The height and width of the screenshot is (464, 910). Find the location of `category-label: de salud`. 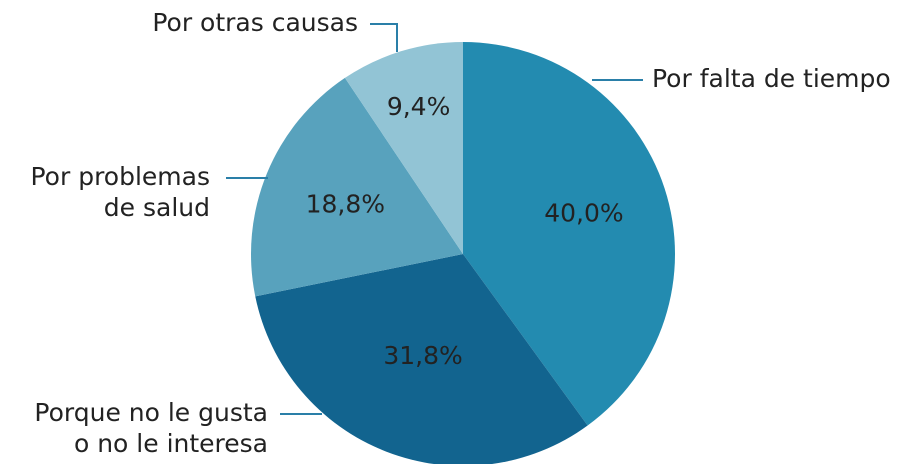

category-label: de salud is located at coordinates (157, 207).